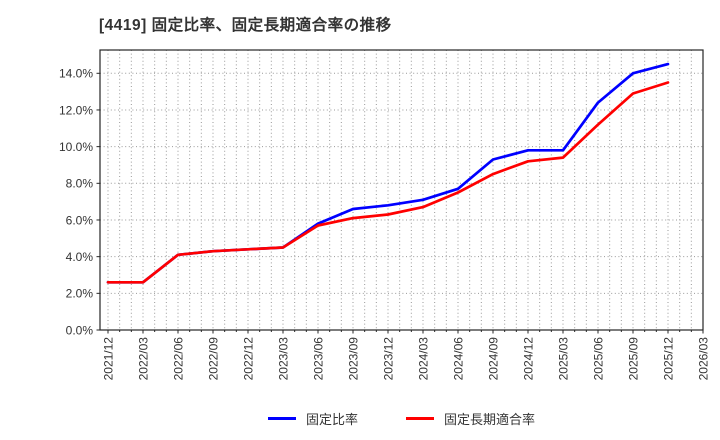 This screenshot has height=440, width=720. Describe the element at coordinates (529, 359) in the screenshot. I see `x-tick-label: 2024/12` at that location.